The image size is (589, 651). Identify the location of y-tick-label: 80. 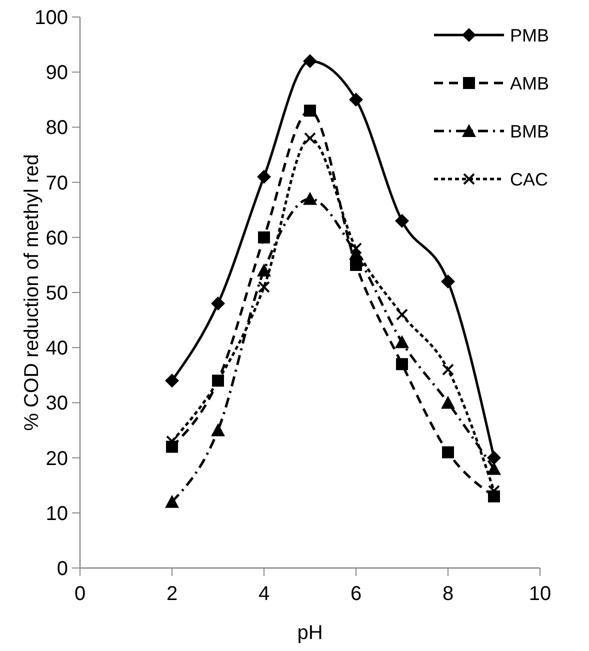
(57, 128).